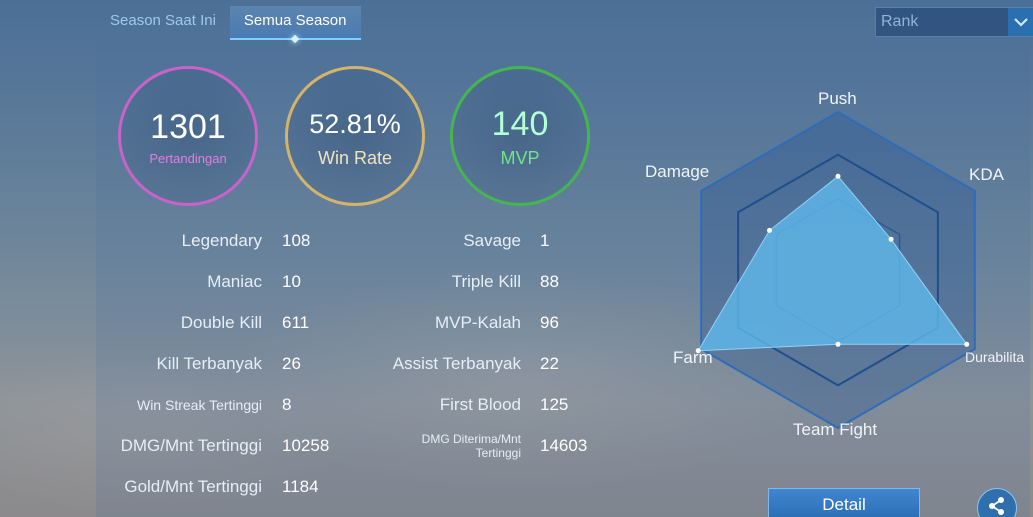  Describe the element at coordinates (228, 23) in the screenshot. I see `season-tabs: Season Saat Ini Semua Season` at that location.